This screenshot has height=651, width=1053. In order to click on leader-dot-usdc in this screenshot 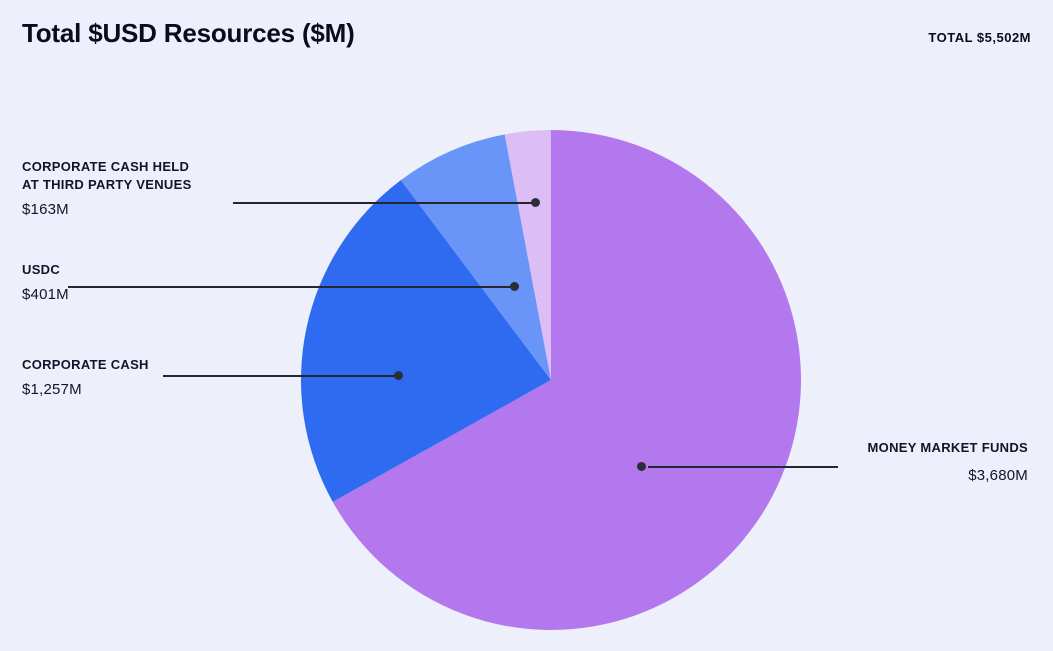, I will do `click(514, 286)`.